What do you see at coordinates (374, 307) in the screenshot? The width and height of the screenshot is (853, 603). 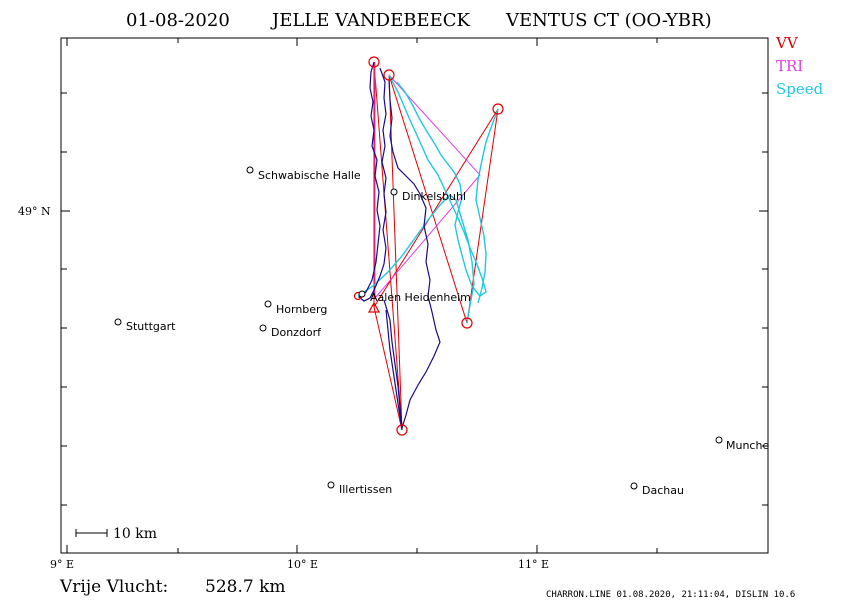 I see `start-triangle-marker` at bounding box center [374, 307].